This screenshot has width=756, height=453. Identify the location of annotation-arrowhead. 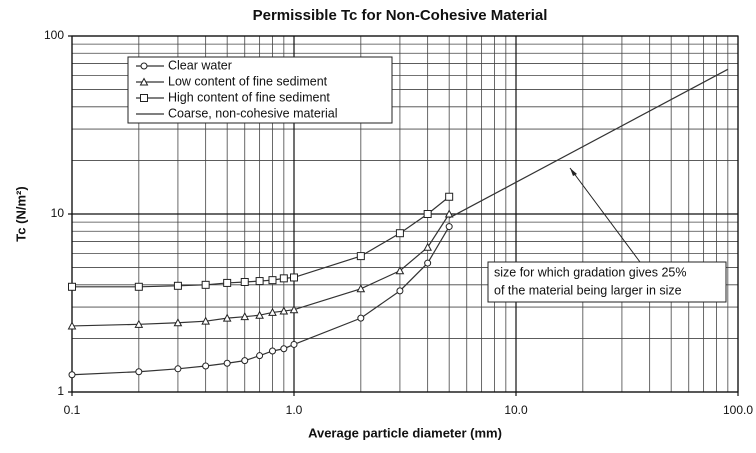
(573, 172).